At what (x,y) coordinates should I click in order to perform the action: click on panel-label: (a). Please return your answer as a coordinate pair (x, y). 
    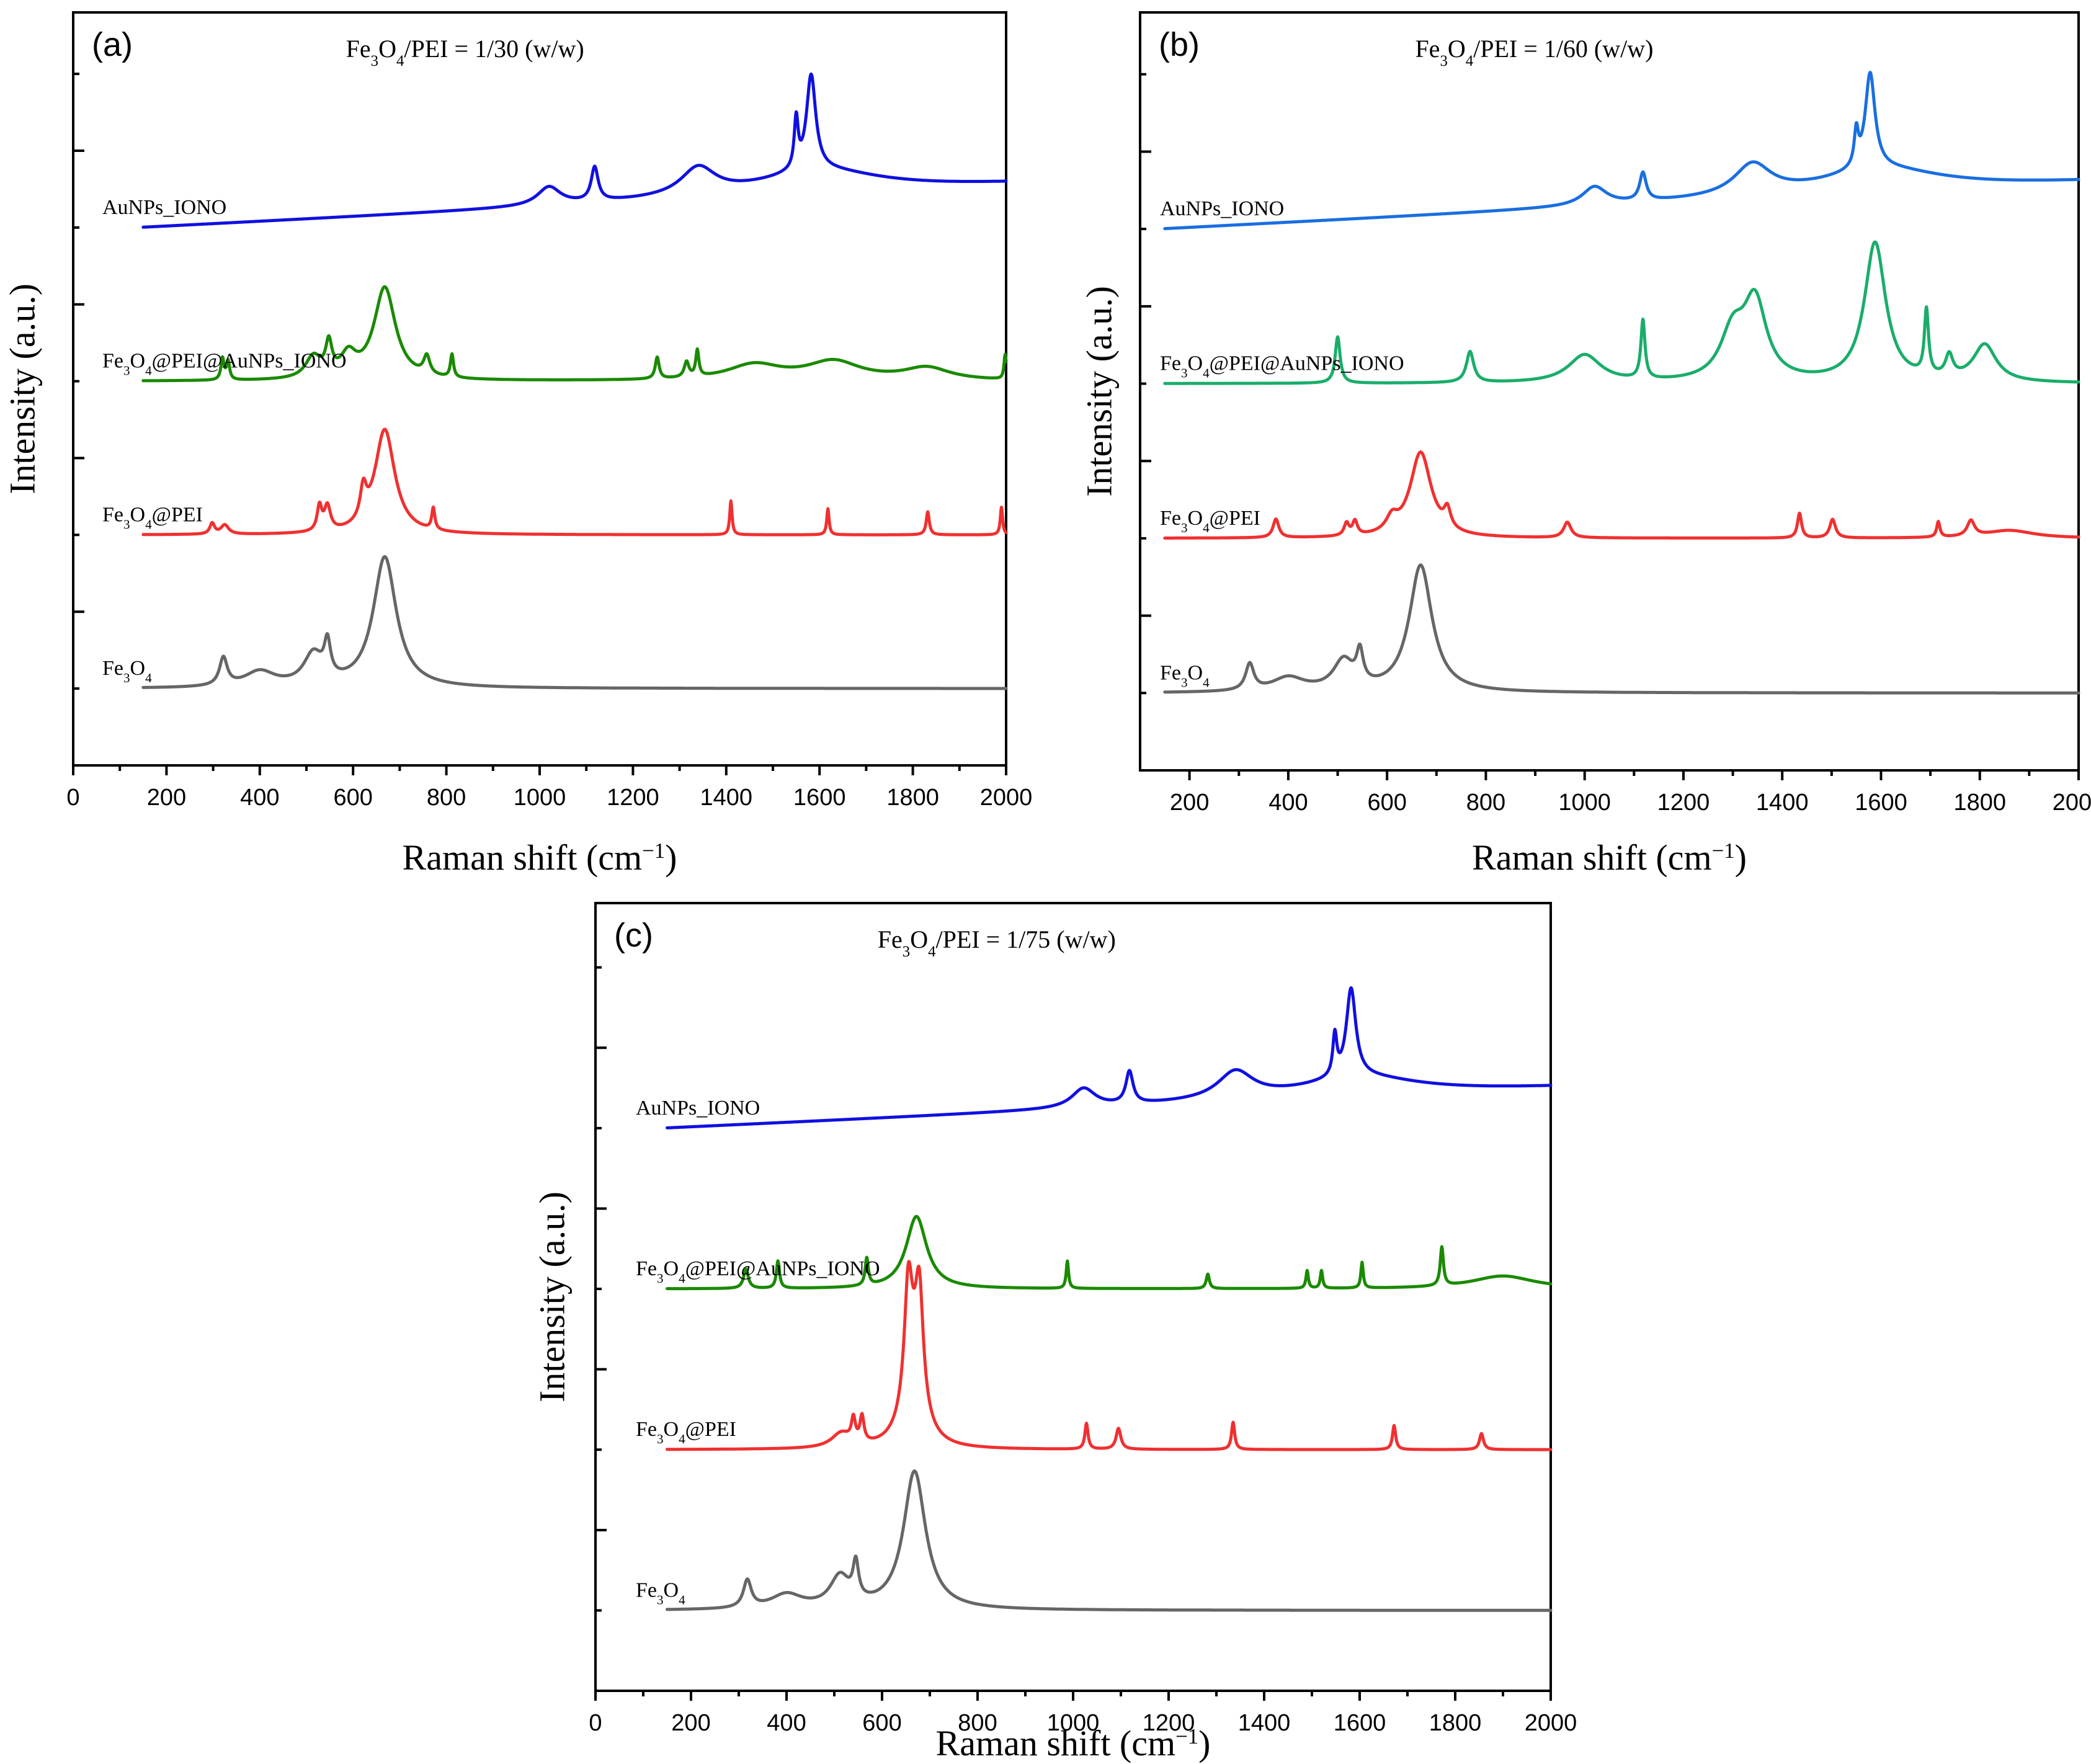
    Looking at the image, I should click on (112, 44).